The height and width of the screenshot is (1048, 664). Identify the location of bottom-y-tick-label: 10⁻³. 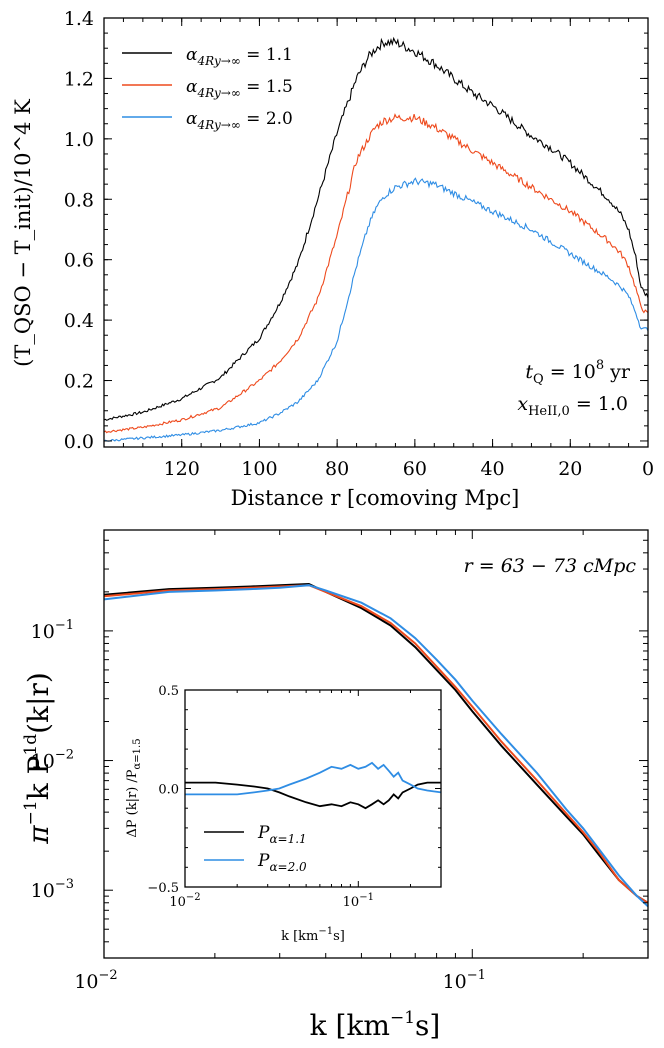
(52, 889).